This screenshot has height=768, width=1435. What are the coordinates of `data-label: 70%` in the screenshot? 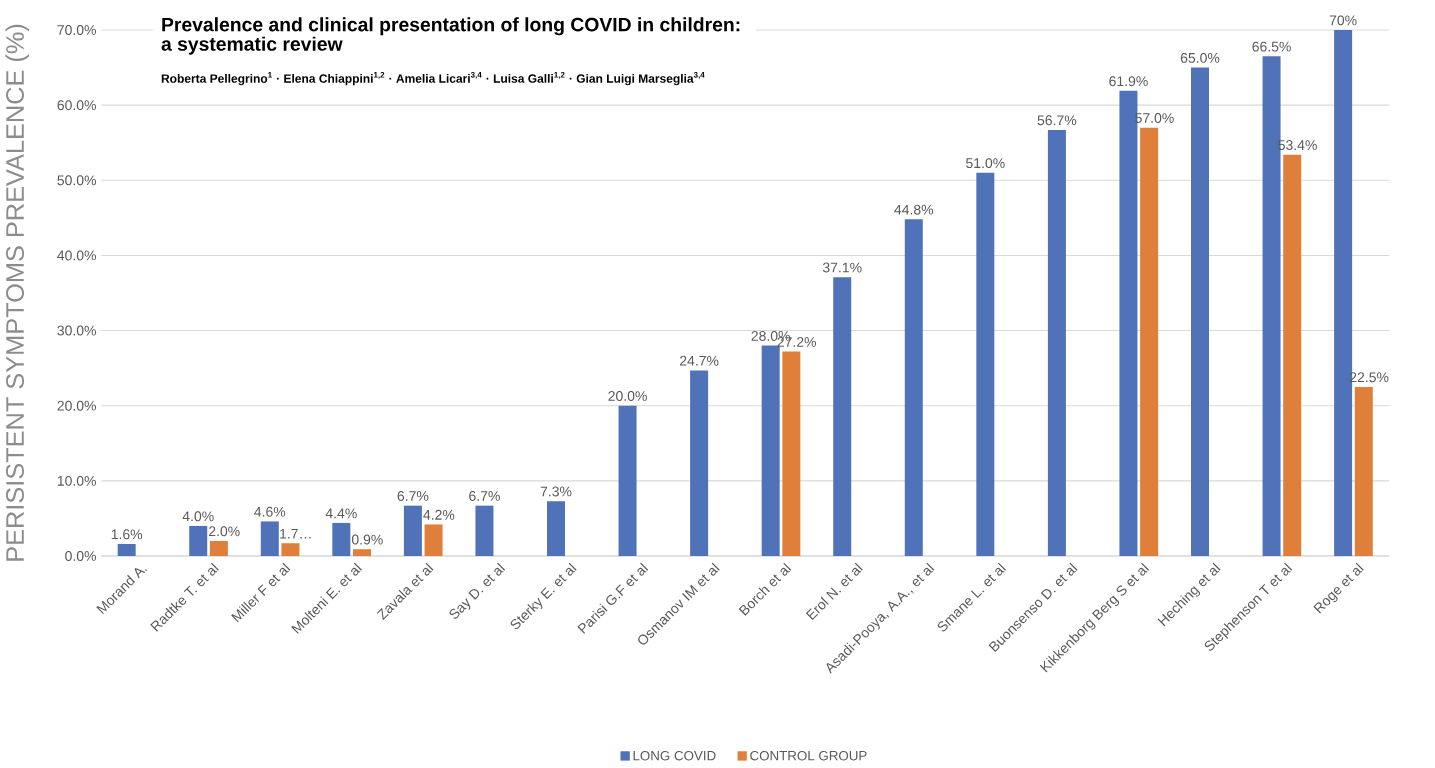 It's located at (1343, 20).